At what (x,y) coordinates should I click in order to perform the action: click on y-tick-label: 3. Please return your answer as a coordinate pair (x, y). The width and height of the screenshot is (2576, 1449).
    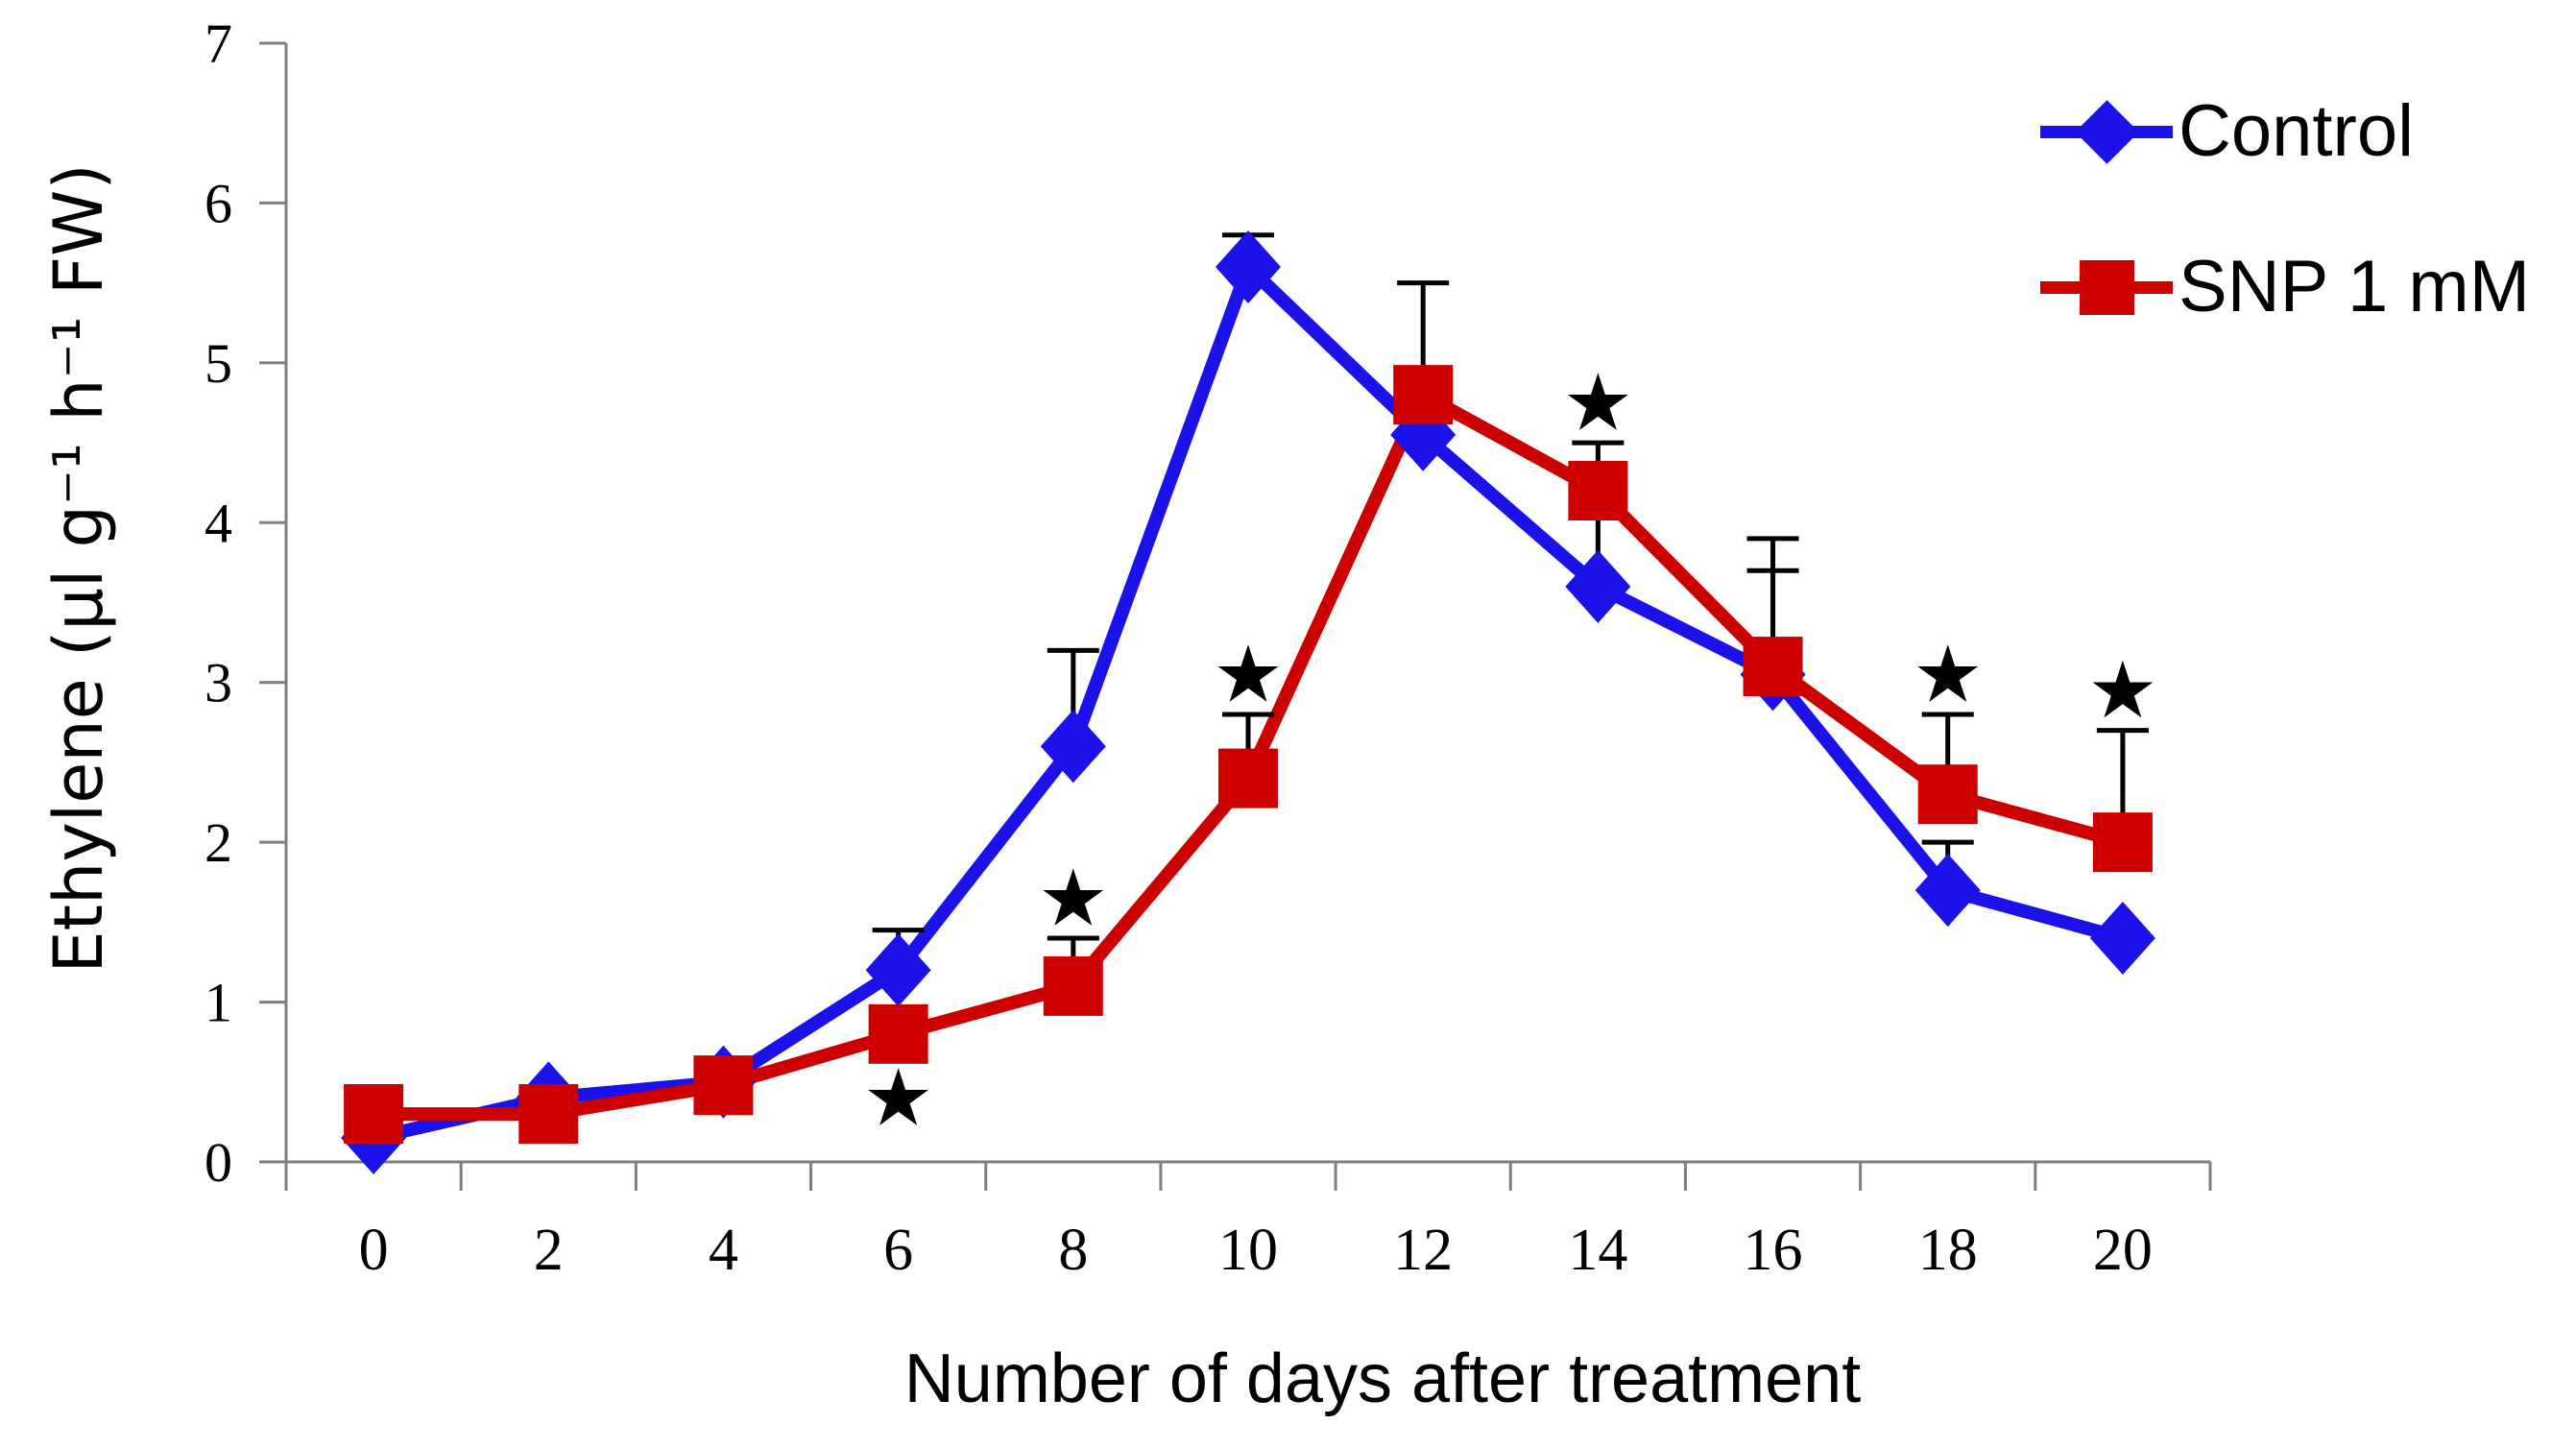
    Looking at the image, I should click on (218, 683).